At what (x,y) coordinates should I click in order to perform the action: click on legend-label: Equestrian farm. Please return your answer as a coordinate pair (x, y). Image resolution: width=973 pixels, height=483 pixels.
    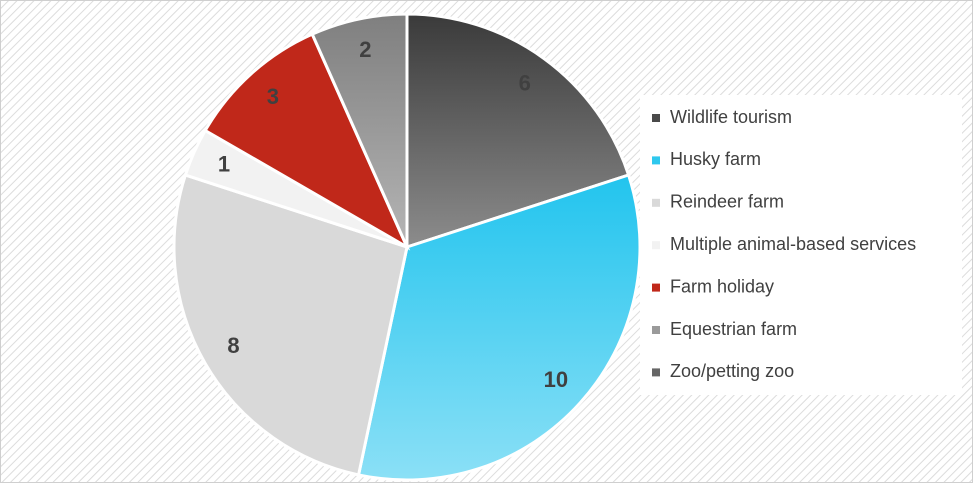
    Looking at the image, I should click on (733, 329).